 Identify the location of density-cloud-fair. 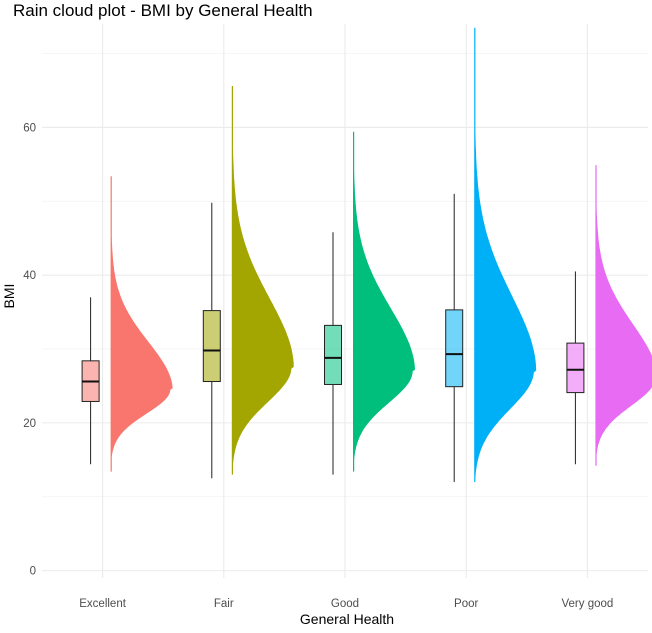
(262, 280).